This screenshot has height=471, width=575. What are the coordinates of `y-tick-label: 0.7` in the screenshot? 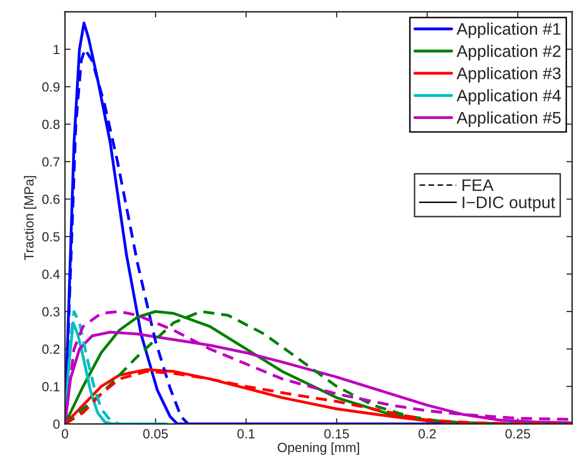 It's located at (51, 162).